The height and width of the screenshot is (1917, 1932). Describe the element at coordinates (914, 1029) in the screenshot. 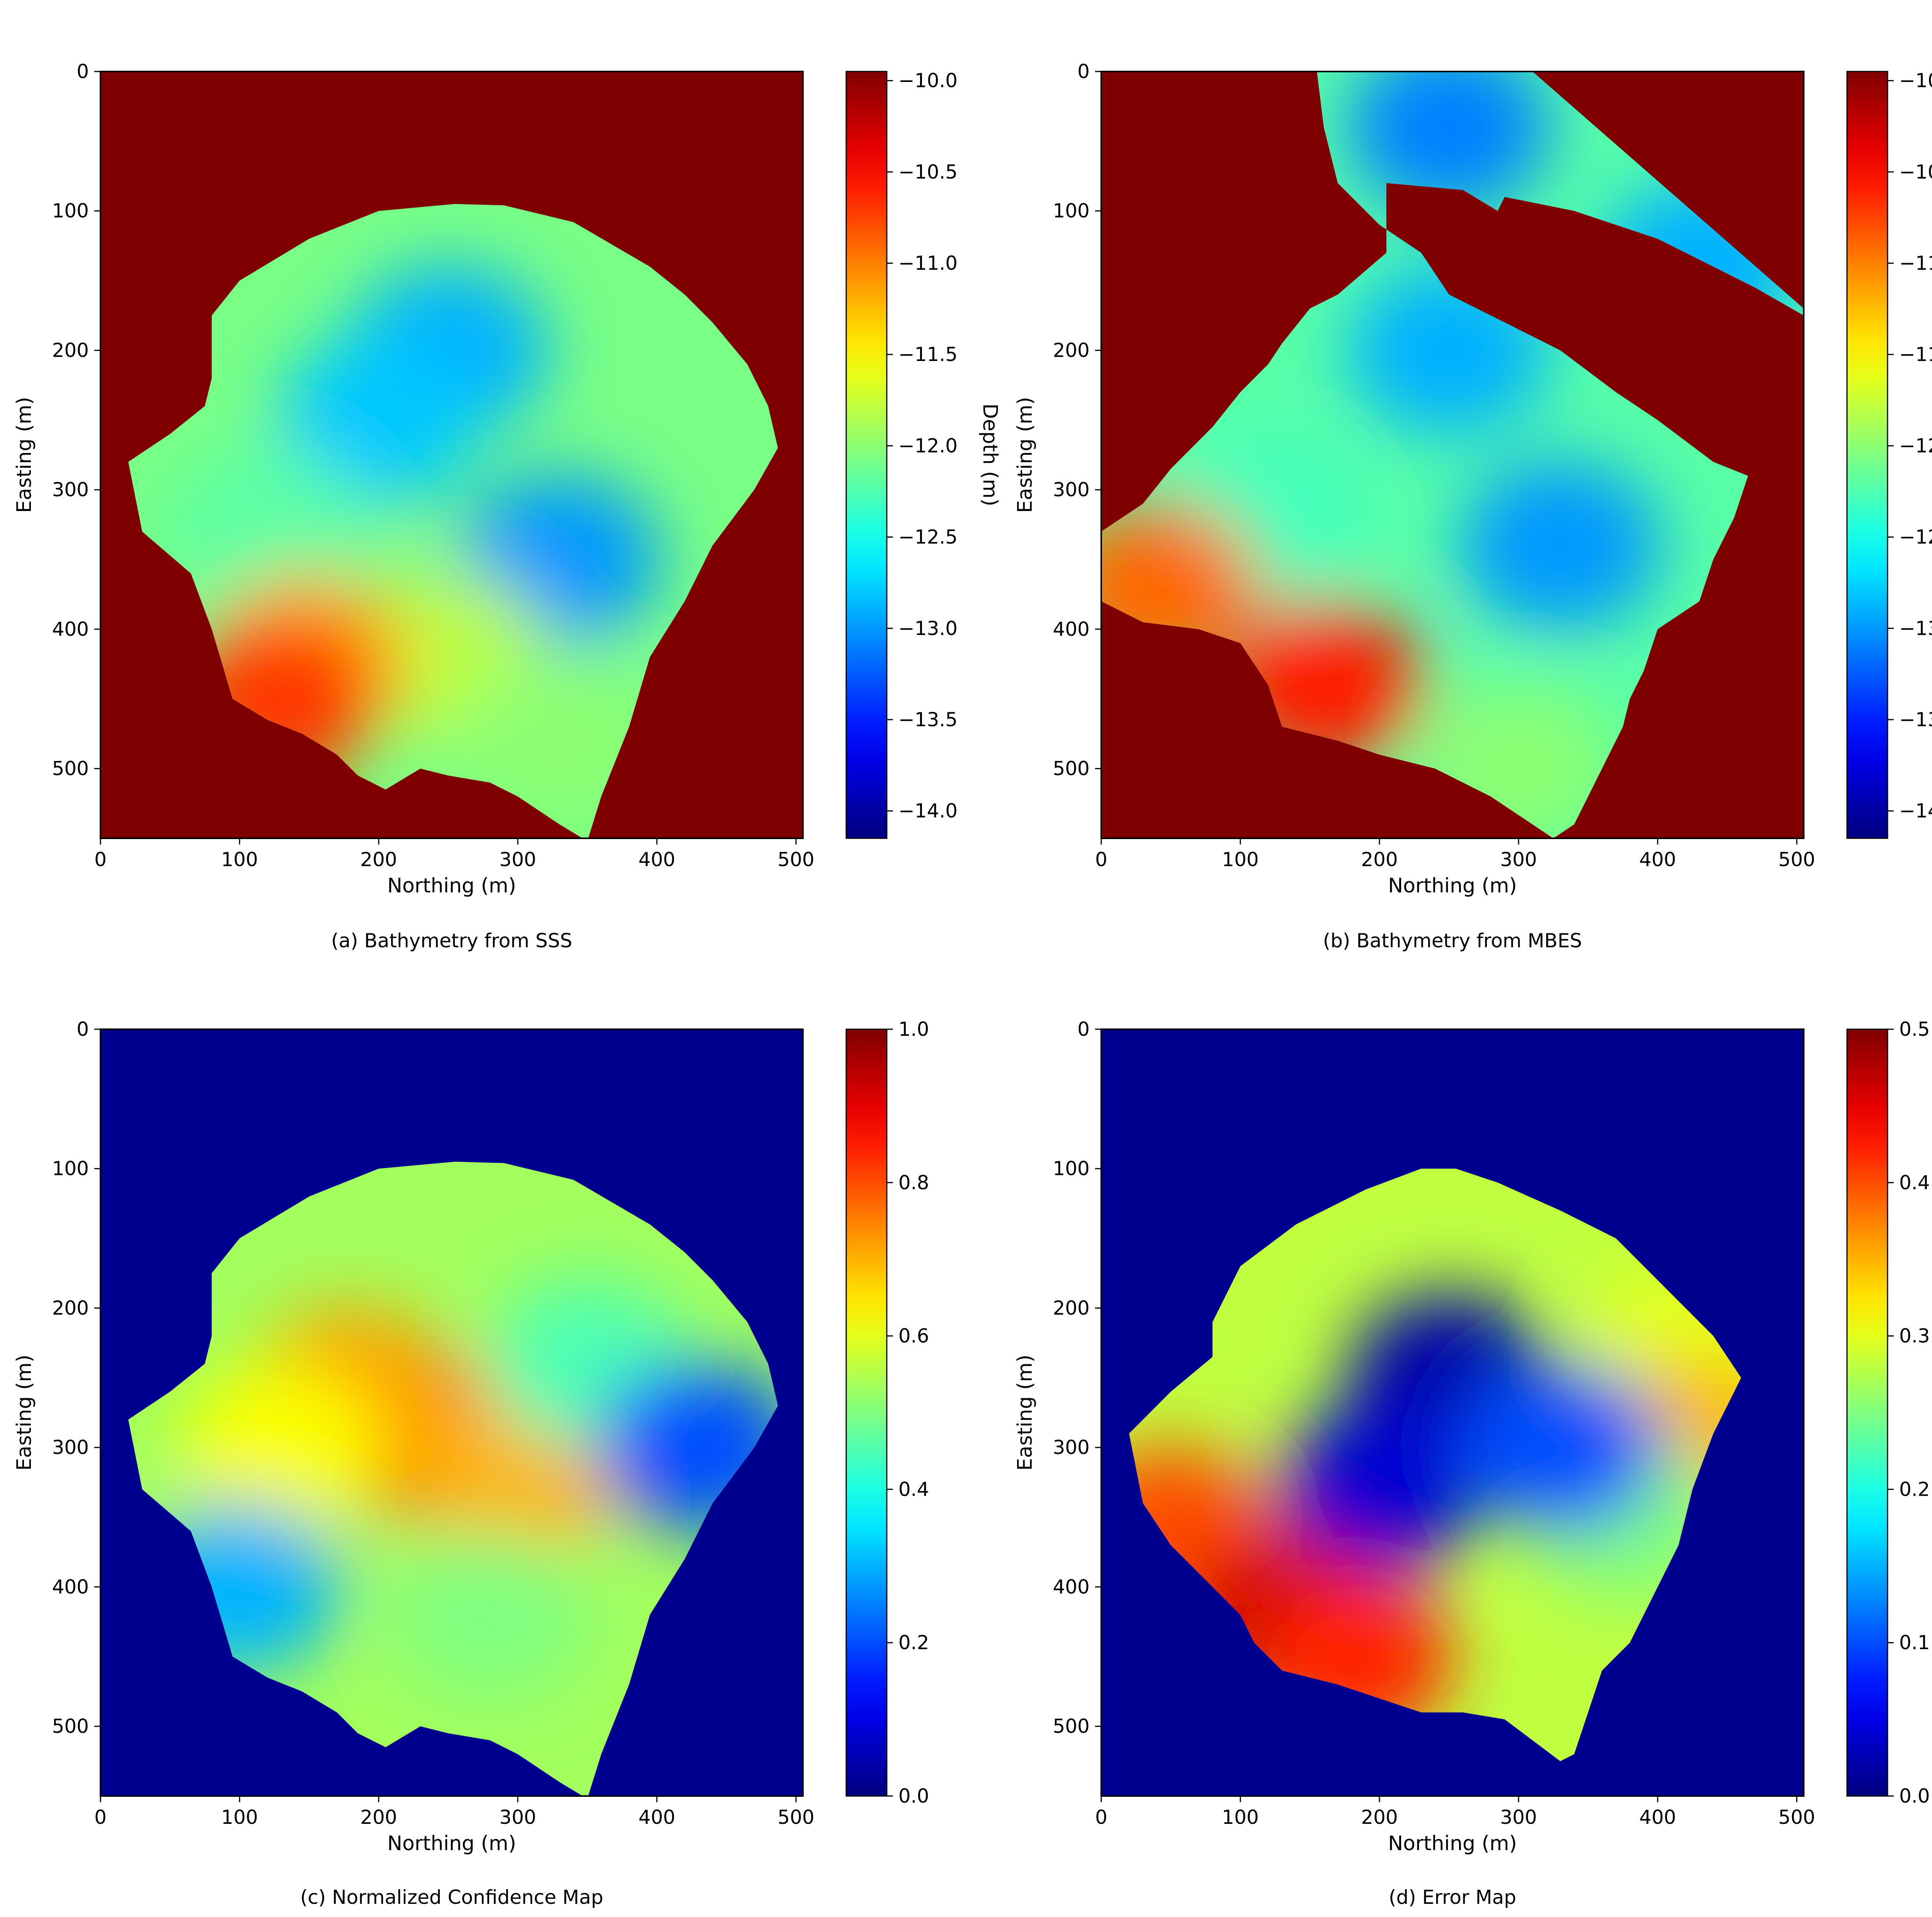

I see `colorbar-tick-label: 1.0` at that location.